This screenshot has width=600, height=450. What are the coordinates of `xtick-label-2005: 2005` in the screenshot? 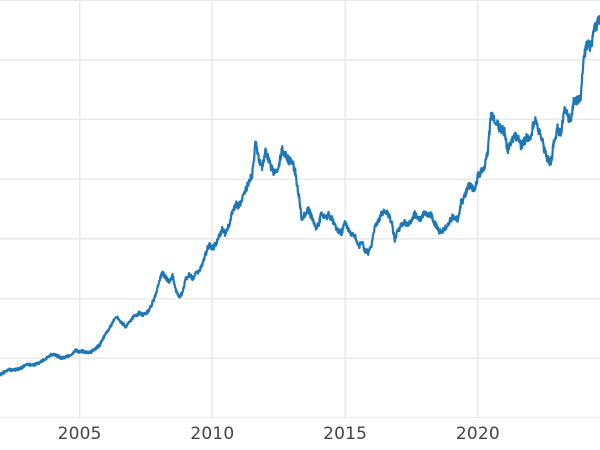 It's located at (79, 434).